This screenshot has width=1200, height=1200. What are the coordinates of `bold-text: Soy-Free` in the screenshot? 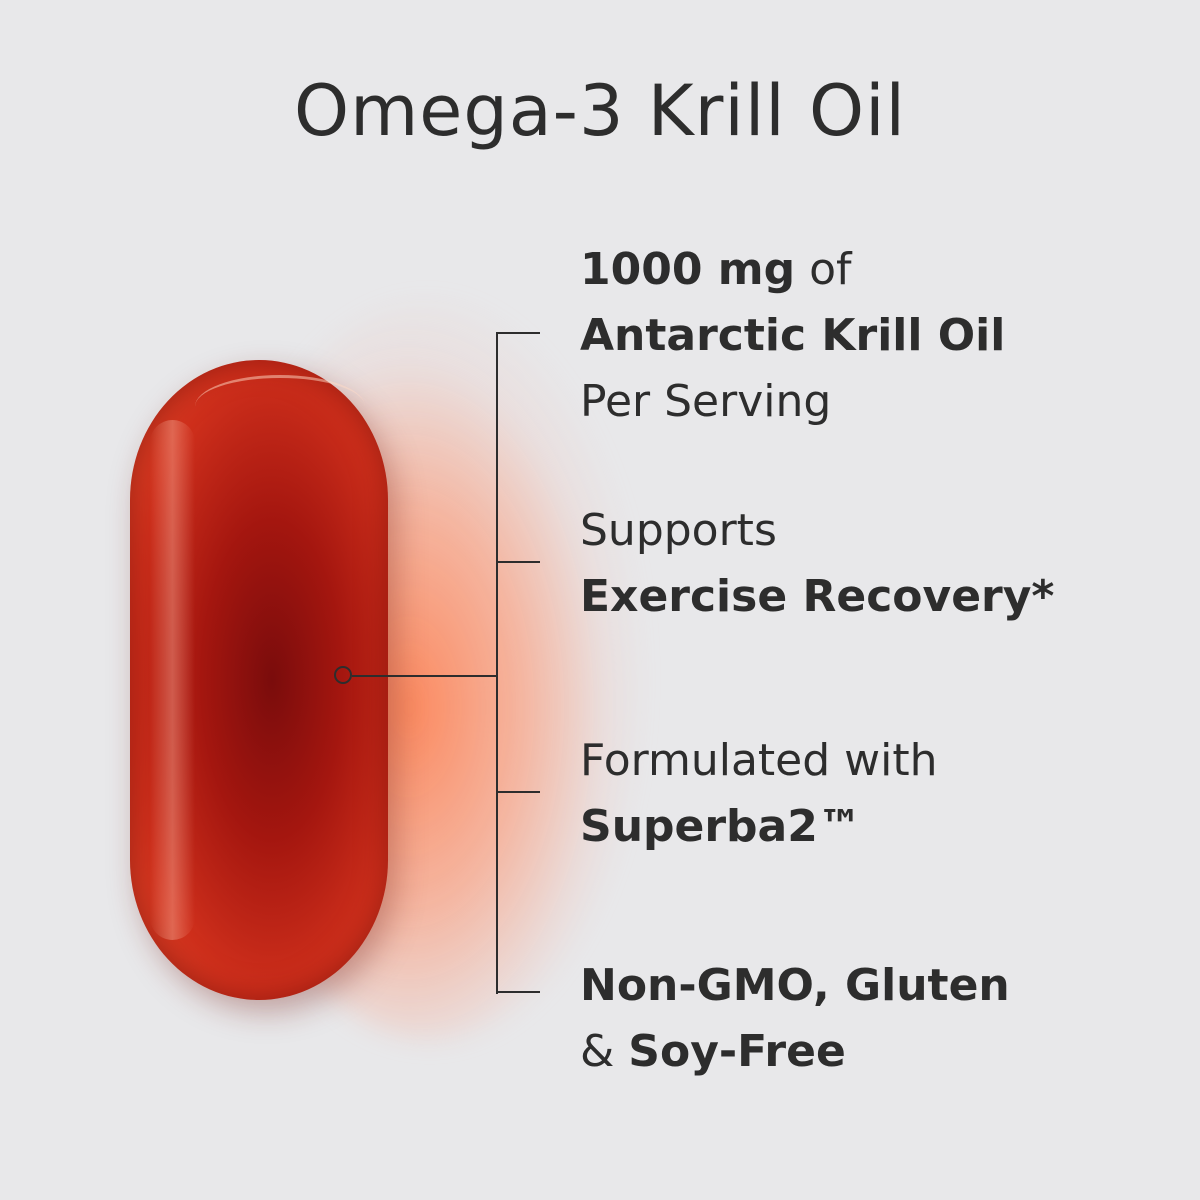 It's located at (737, 1051).